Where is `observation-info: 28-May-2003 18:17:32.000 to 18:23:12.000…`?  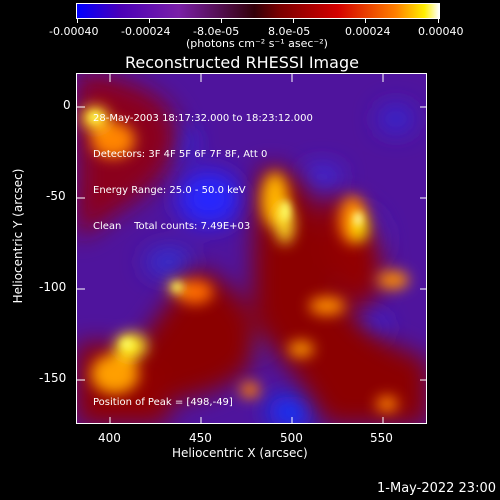
observation-info: 28-May-2003 18:17:32.000 to 18:23:12.000… is located at coordinates (203, 167).